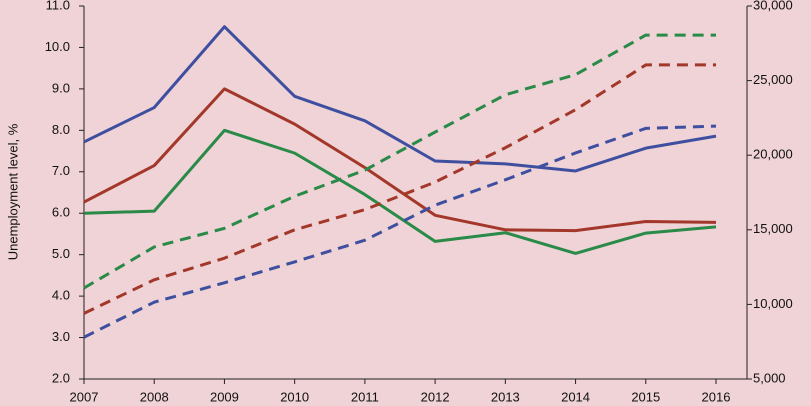 The width and height of the screenshot is (811, 406). I want to click on y2-tick-label: 10,000, so click(773, 303).